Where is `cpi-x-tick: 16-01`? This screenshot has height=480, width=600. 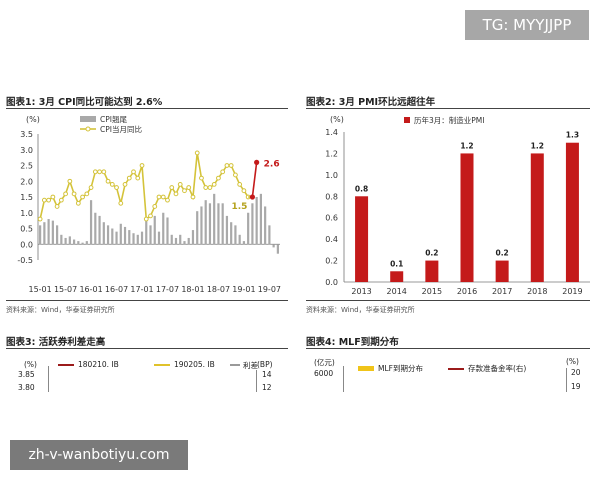
cpi-x-tick: 16-01 is located at coordinates (90, 289).